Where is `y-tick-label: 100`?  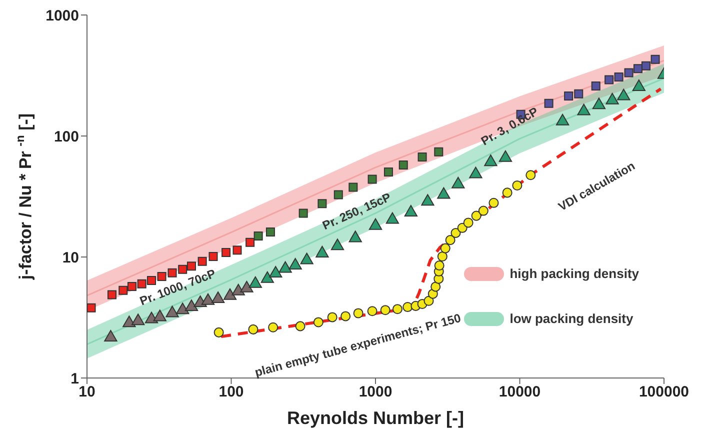 y-tick-label: 100 is located at coordinates (66, 137).